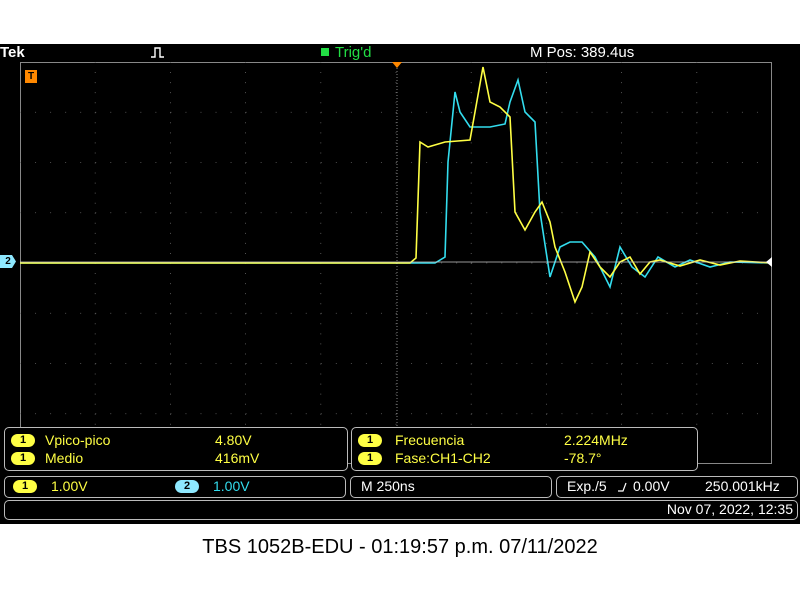 This screenshot has width=800, height=600. What do you see at coordinates (176, 459) in the screenshot?
I see `measurement-row-mean: 1 Medio 416mV` at bounding box center [176, 459].